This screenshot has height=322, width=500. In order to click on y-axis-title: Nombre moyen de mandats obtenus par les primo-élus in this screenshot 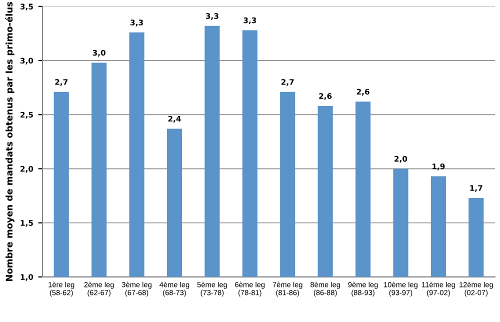, I will do `click(9, 142)`.